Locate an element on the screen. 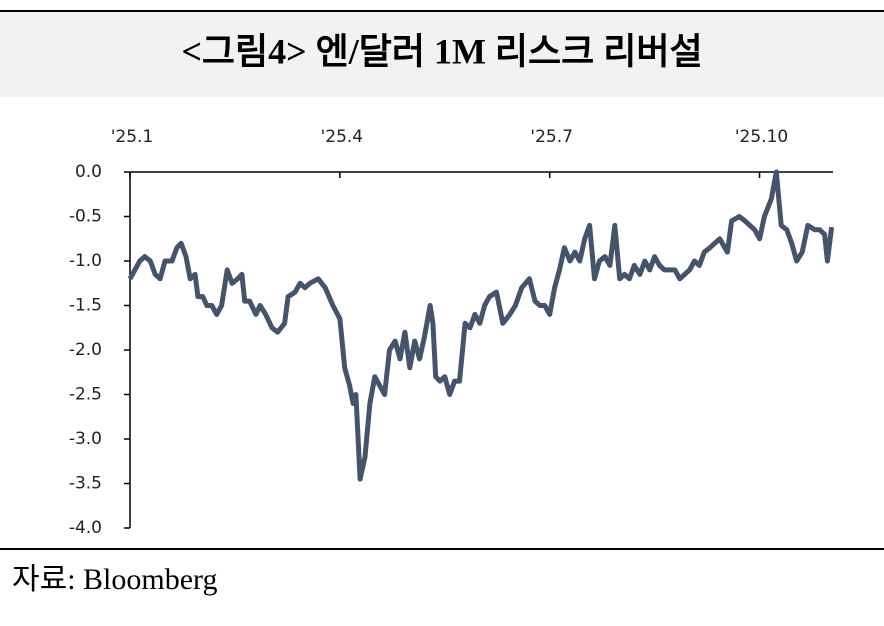 This screenshot has height=626, width=884. chart-title: <그림4> 엔/달러 1M 리스크 리버설 is located at coordinates (441, 51).